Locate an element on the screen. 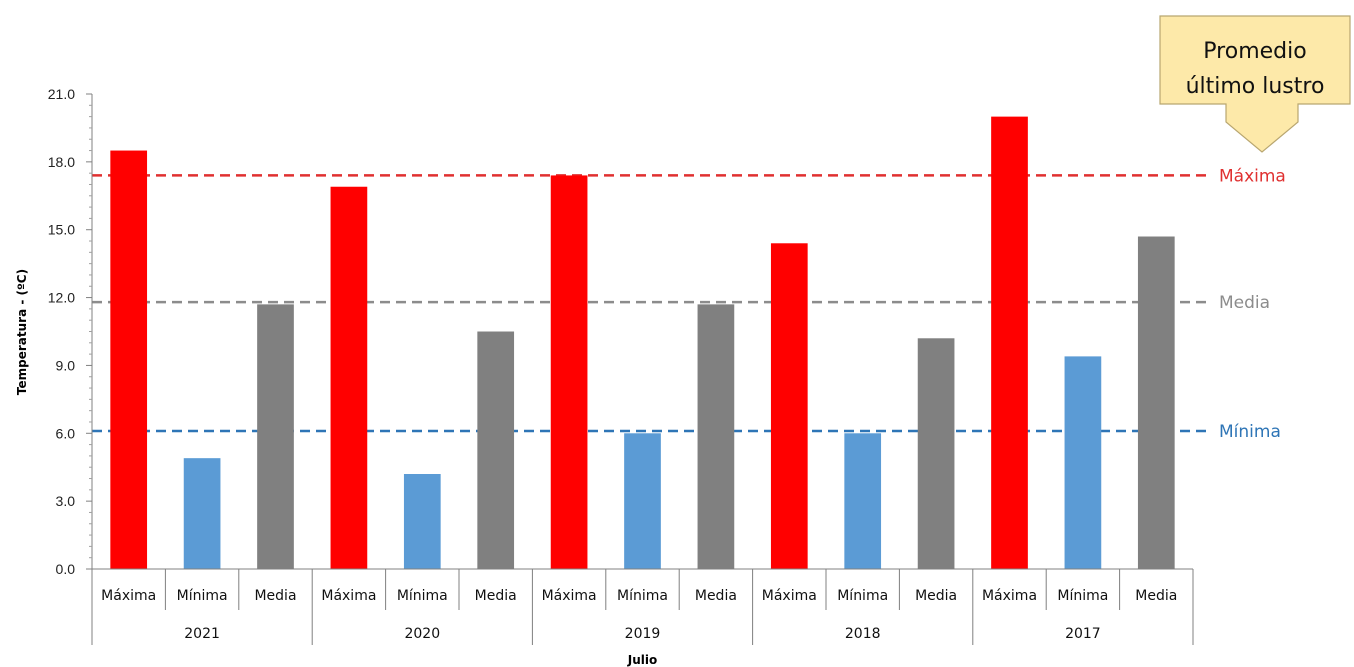 The image size is (1354, 667). callout-box: Promedio último lustro is located at coordinates (1255, 84).